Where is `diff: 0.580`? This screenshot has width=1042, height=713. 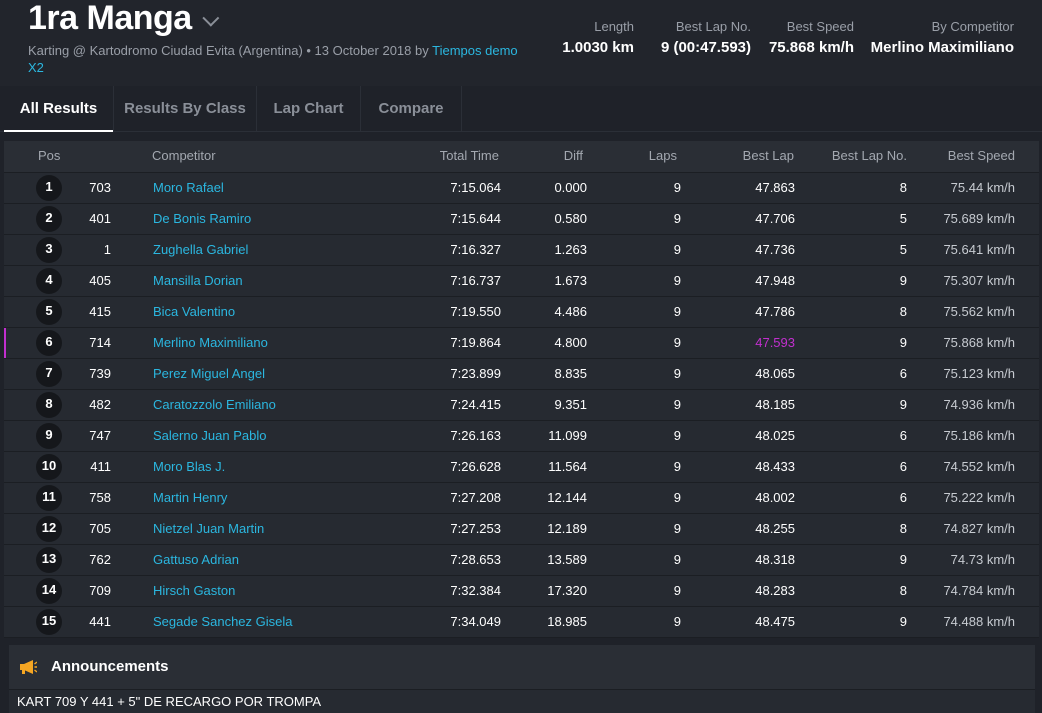
diff: 0.580 is located at coordinates (570, 218).